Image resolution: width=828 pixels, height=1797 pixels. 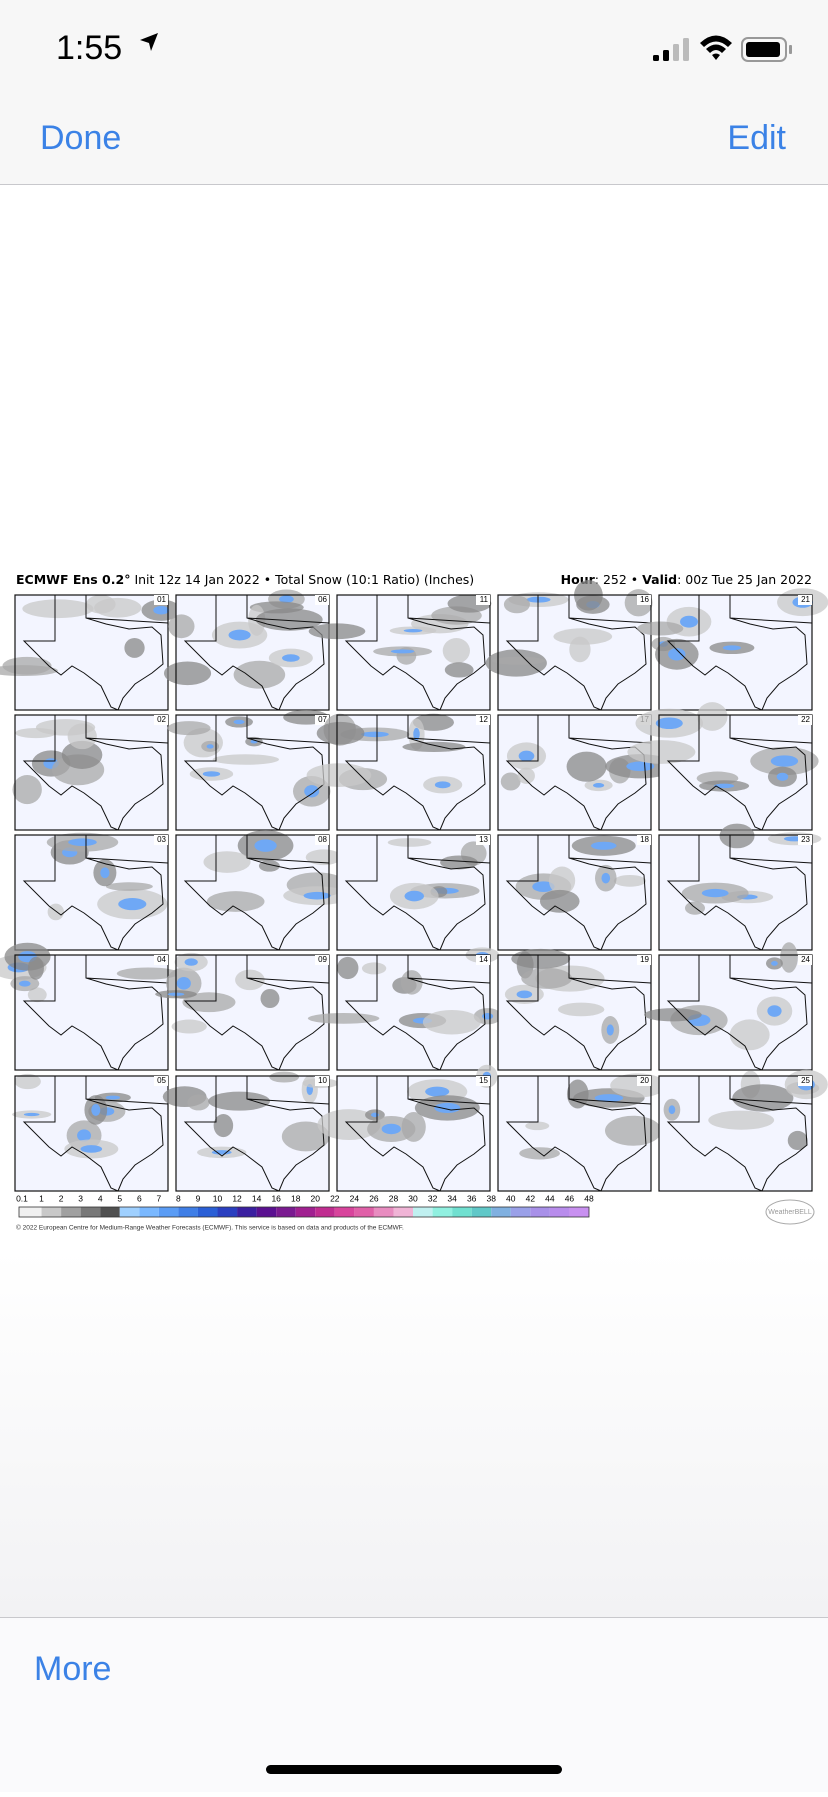 I want to click on map-panel: 10, so click(x=250, y=1131).